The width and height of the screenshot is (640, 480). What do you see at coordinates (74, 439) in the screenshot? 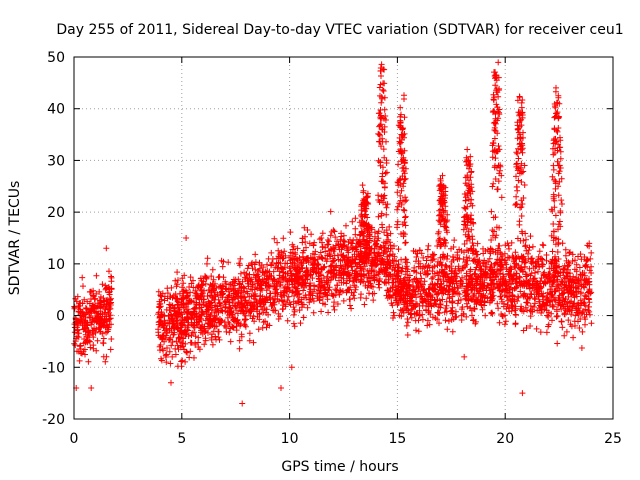
I see `x-tick-label: 0` at bounding box center [74, 439].